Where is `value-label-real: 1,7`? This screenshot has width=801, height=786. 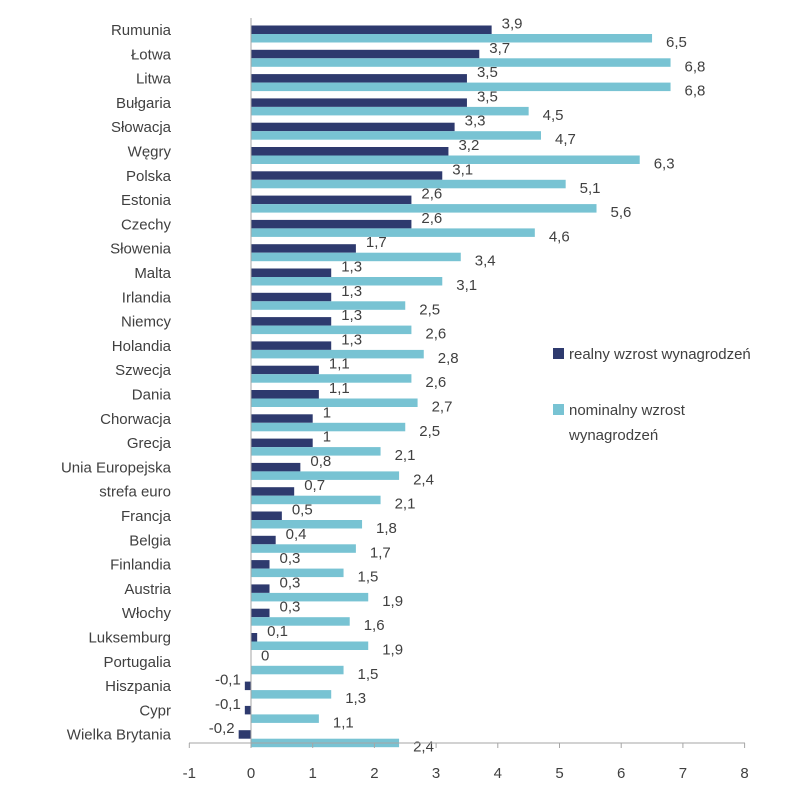
value-label-real: 1,7 is located at coordinates (376, 242).